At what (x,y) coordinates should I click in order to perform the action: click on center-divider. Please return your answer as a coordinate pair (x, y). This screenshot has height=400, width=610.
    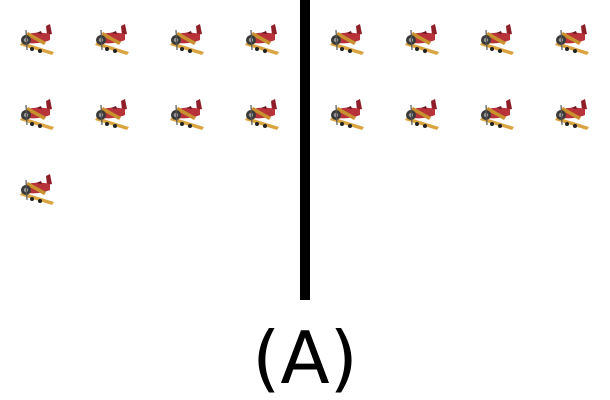
    Looking at the image, I should click on (305, 150).